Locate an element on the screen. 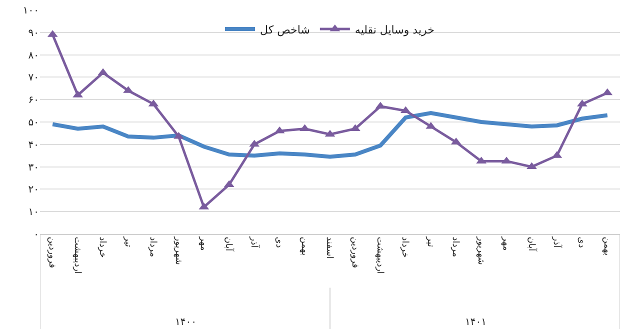 This screenshot has width=640, height=329. y-tick-label: ۲۰ is located at coordinates (33, 190).